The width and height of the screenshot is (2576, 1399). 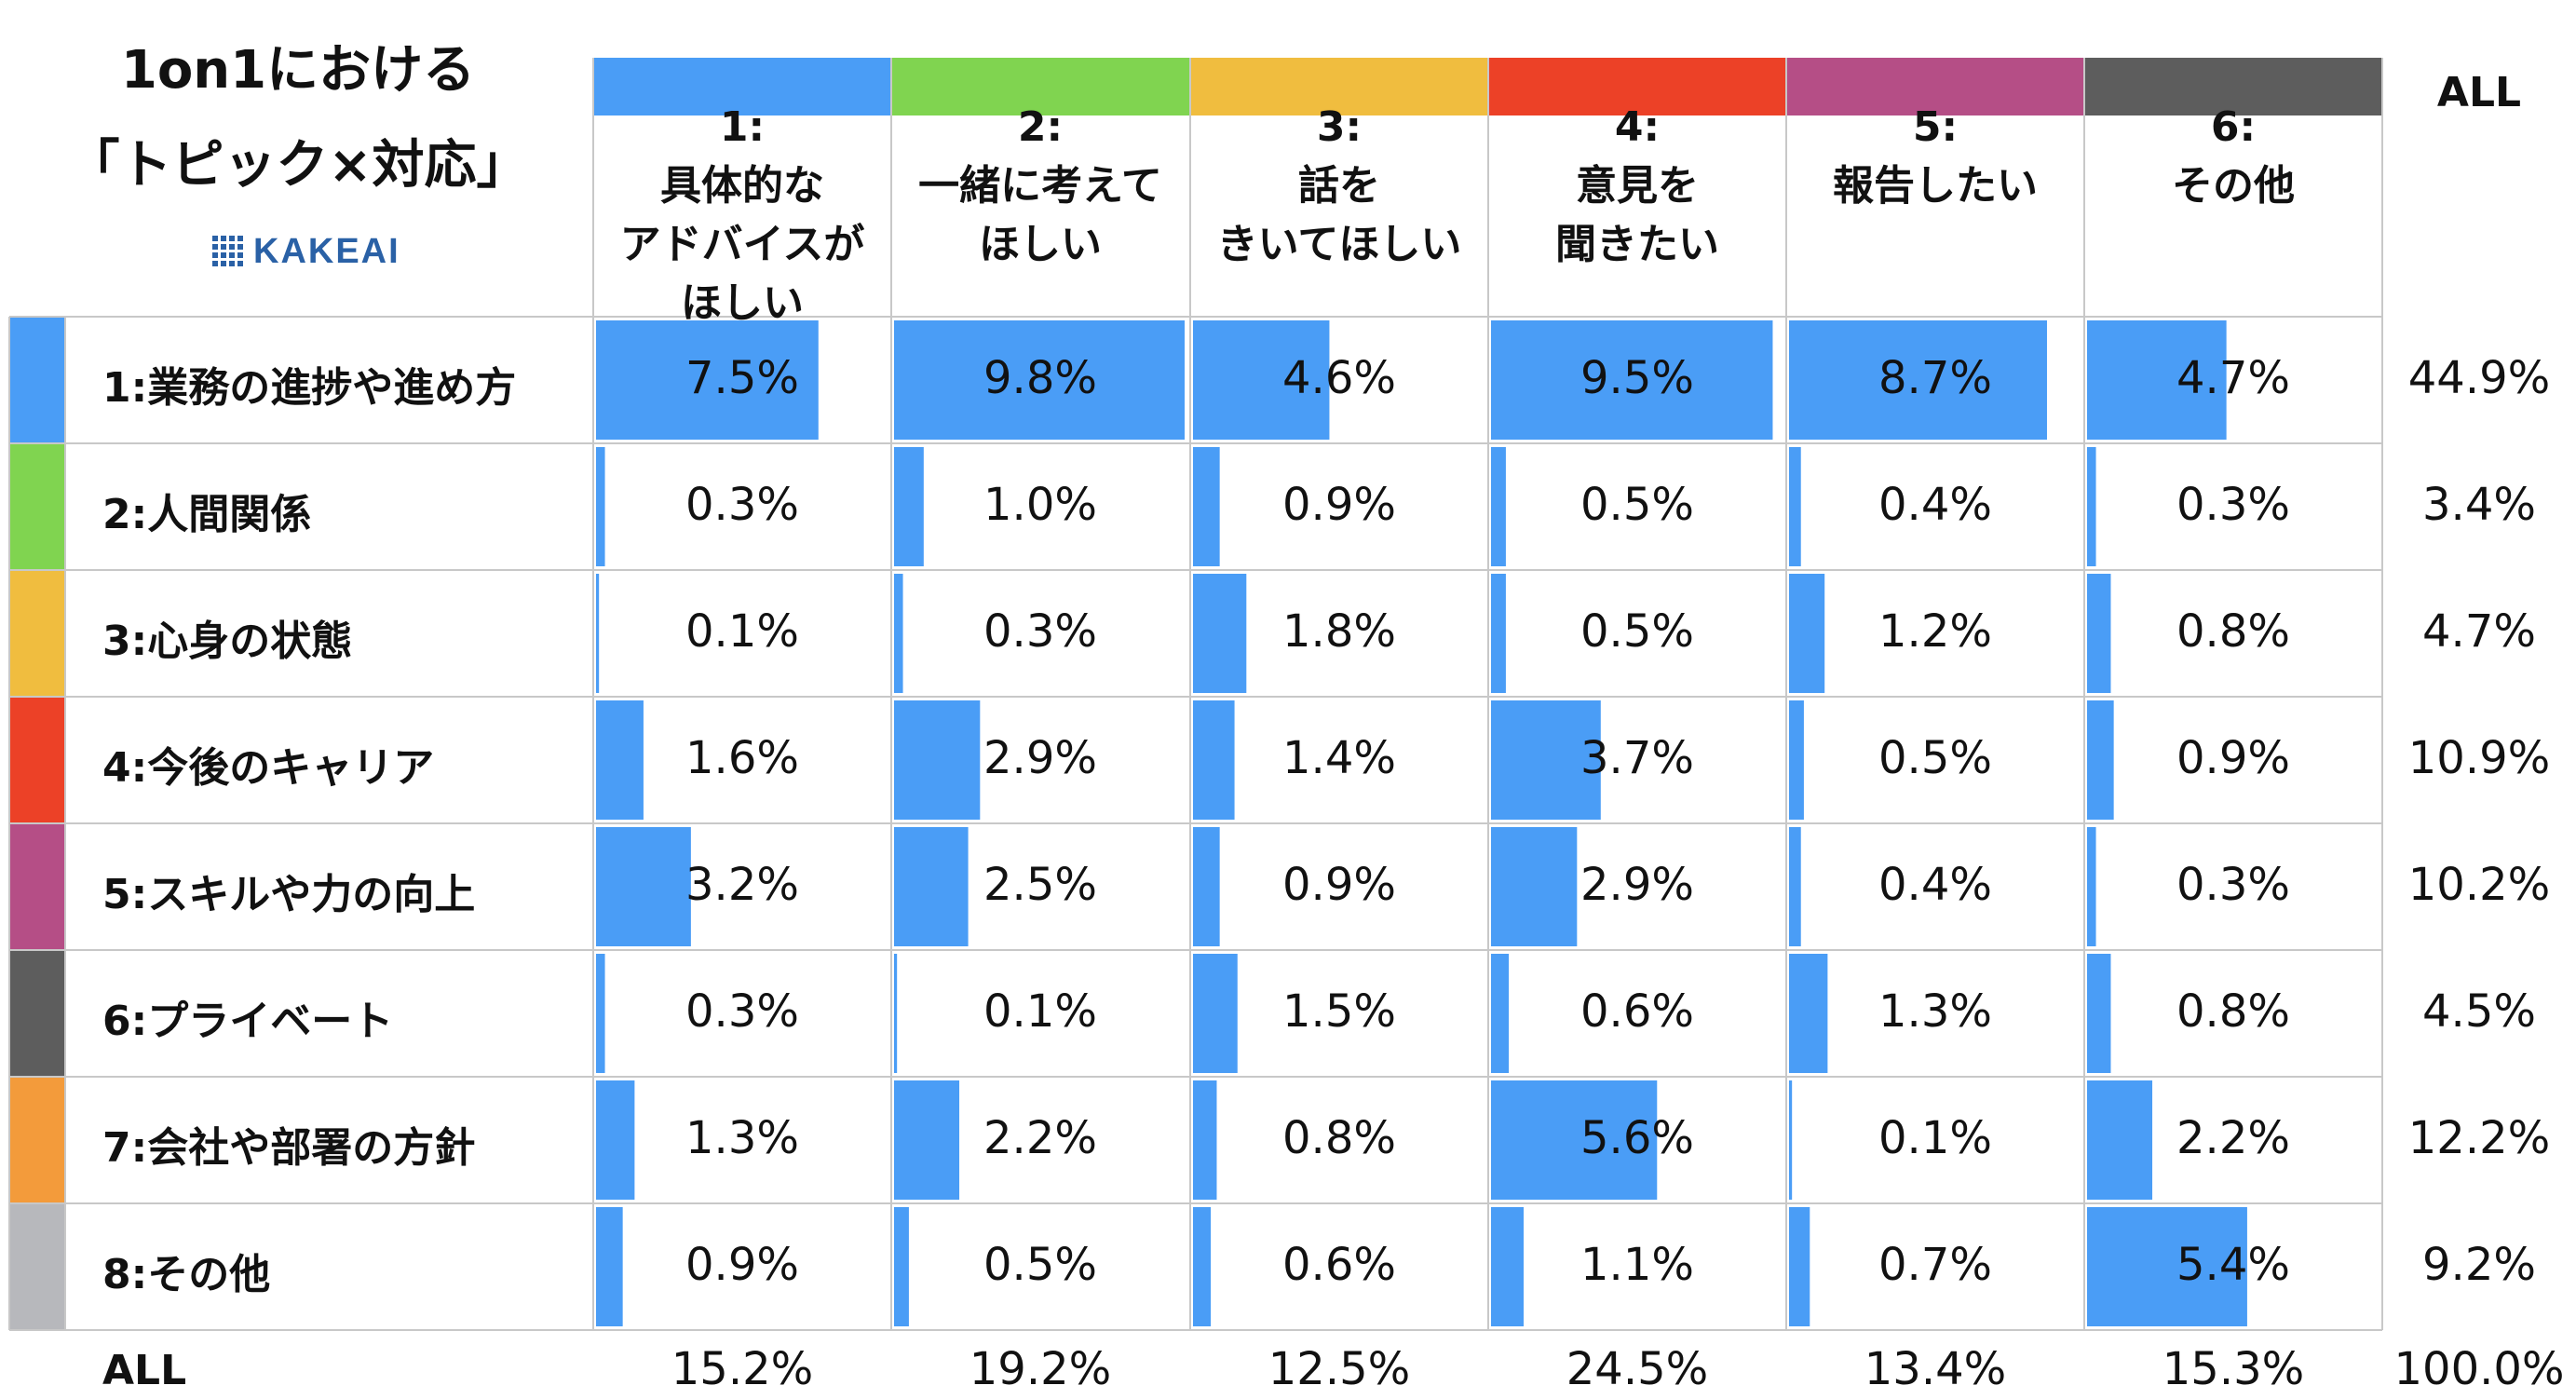 I want to click on column-header-line: 聞きたい, so click(x=1637, y=244).